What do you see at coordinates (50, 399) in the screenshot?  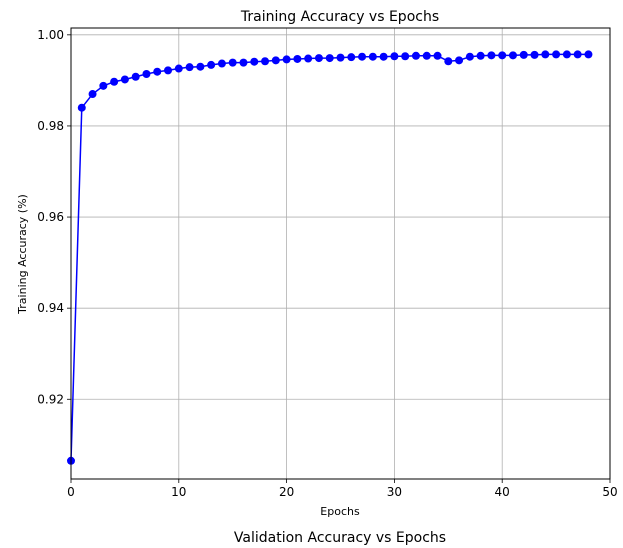 I see `y-tick-label: 0.92` at bounding box center [50, 399].